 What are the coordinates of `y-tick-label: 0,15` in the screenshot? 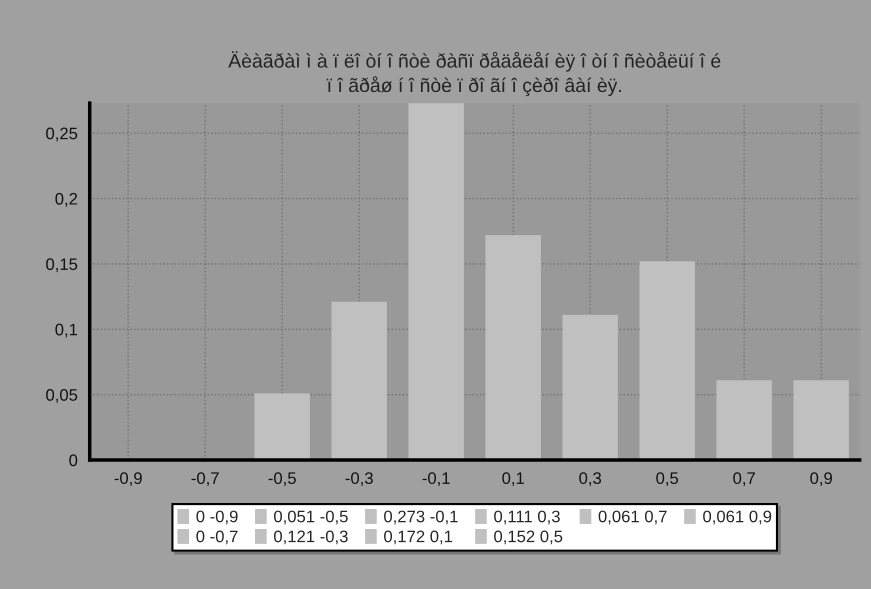 It's located at (62, 265).